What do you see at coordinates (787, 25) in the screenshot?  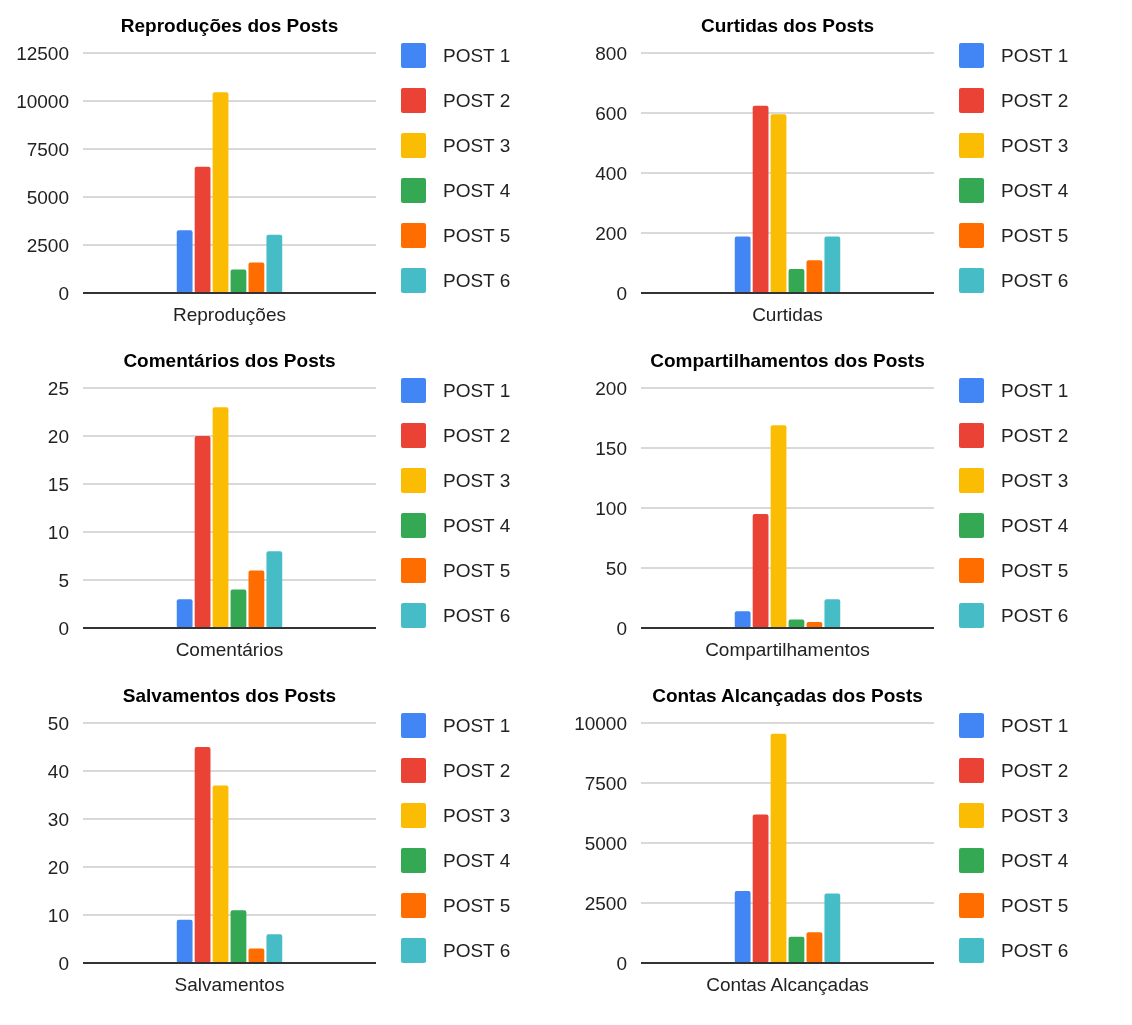 I see `chart-title: Curtidas dos Posts` at bounding box center [787, 25].